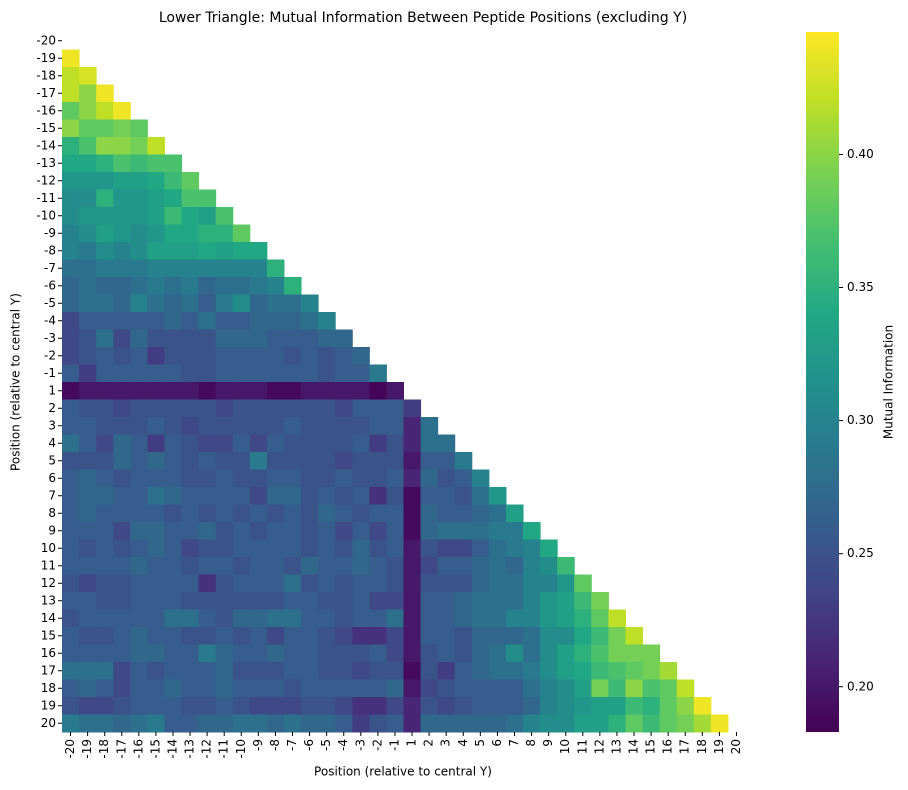 This screenshot has width=908, height=790. Describe the element at coordinates (685, 746) in the screenshot. I see `x-tick-label: 17` at that location.